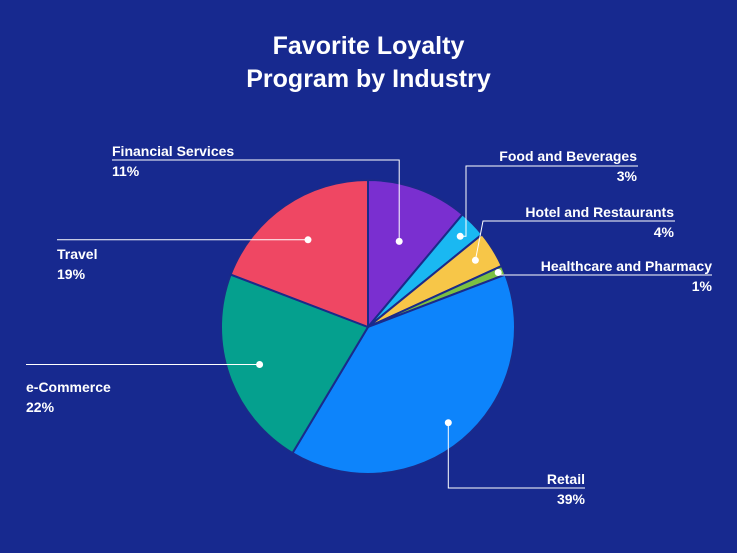 Image resolution: width=737 pixels, height=553 pixels. What do you see at coordinates (626, 276) in the screenshot?
I see `label-healthcare-pharmacy: Healthcare and Pharmacy 1%` at bounding box center [626, 276].